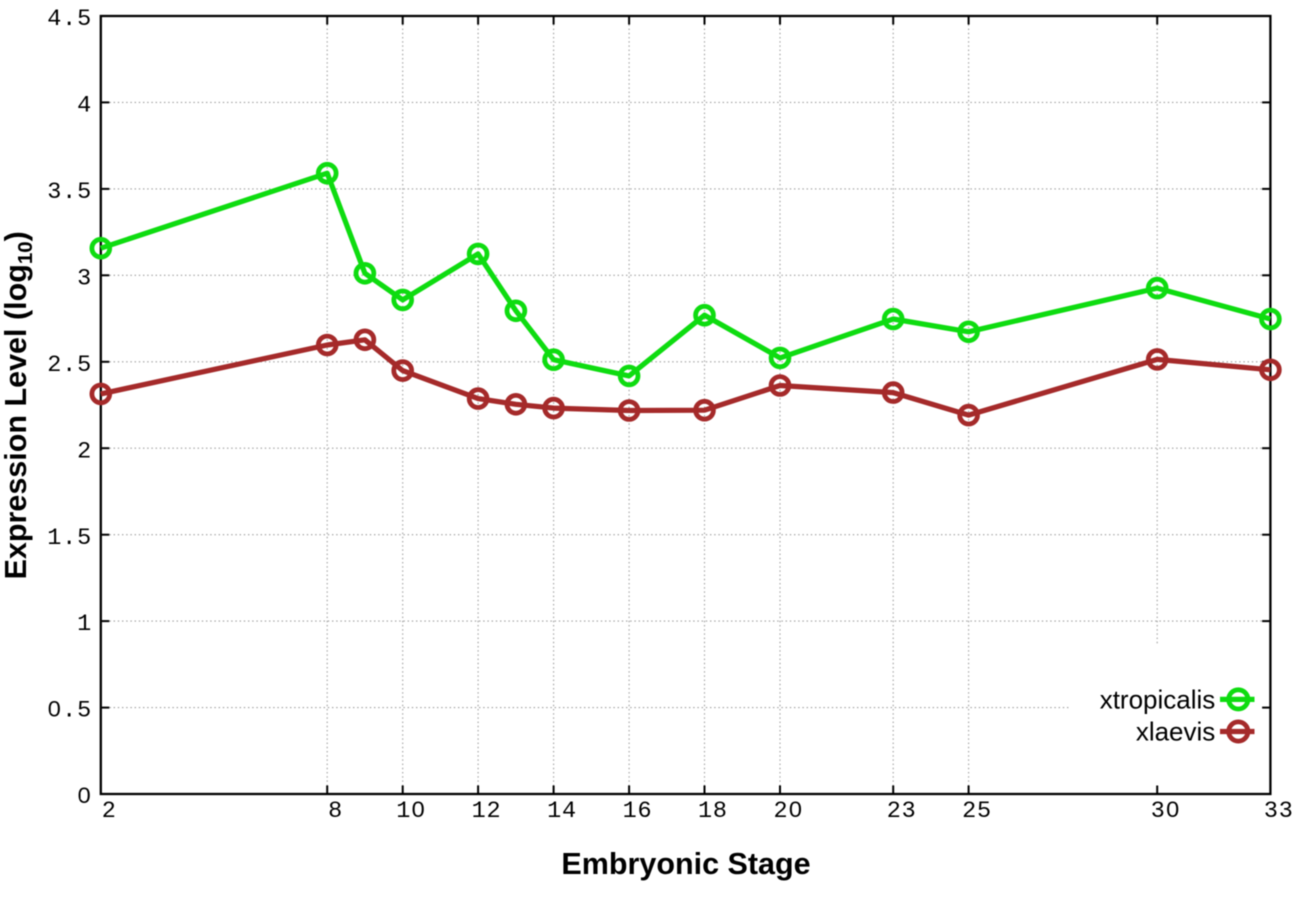 The height and width of the screenshot is (907, 1296). I want to click on svg-text: 23, so click(902, 811).